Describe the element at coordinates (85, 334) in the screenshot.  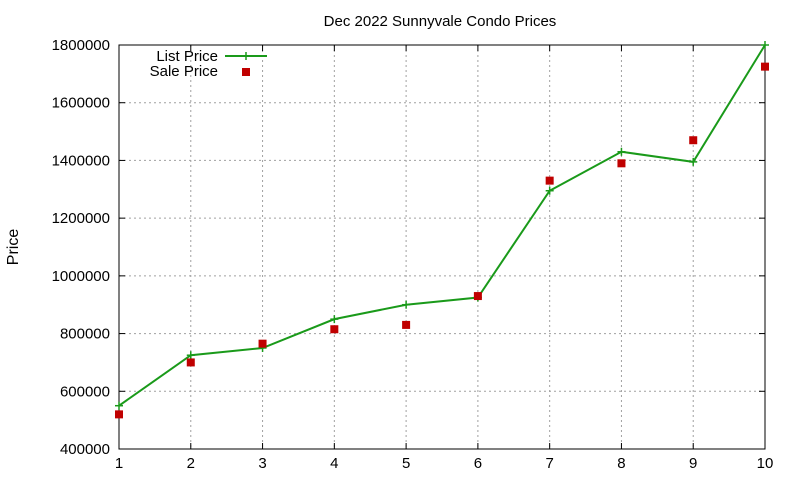
I see `y-tick-label: 800000` at that location.